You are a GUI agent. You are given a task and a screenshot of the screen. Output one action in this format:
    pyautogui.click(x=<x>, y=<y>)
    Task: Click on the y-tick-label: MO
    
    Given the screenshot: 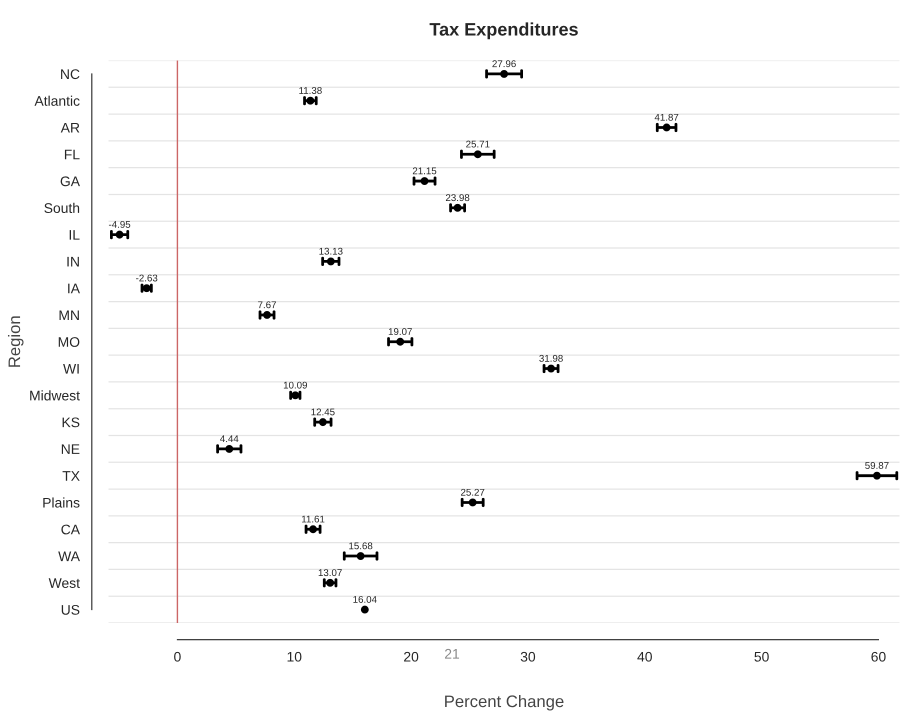 What is the action you would take?
    pyautogui.click(x=69, y=342)
    